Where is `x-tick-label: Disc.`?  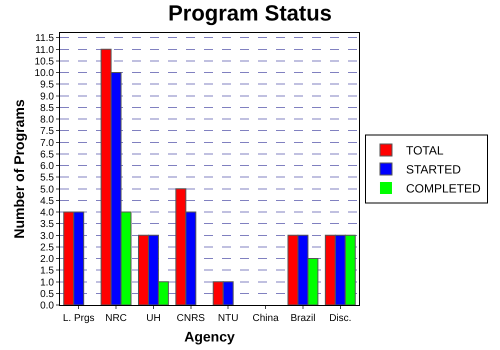
x-tick-label: Disc. is located at coordinates (340, 318).